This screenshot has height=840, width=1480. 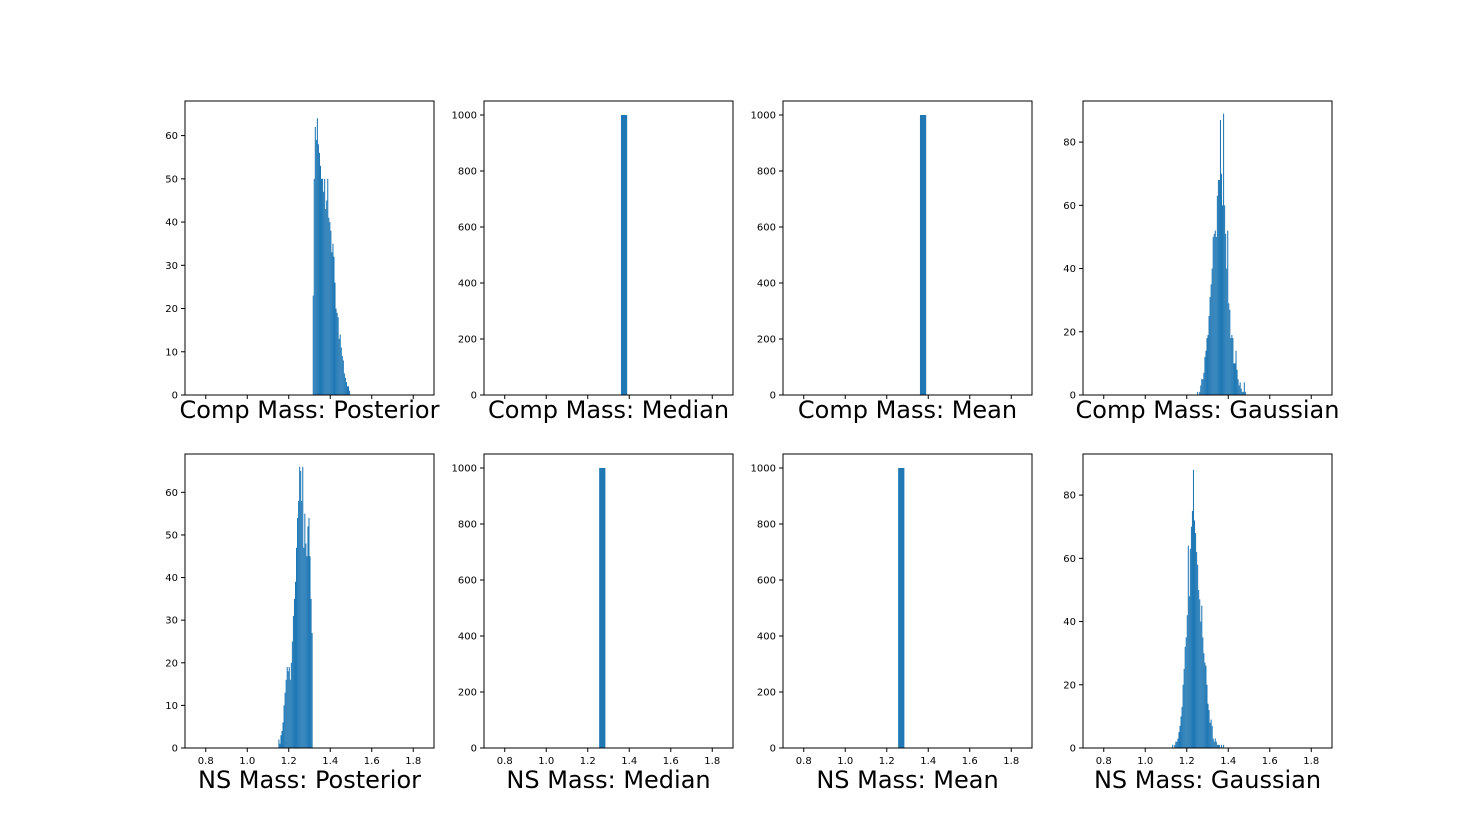 What do you see at coordinates (309, 780) in the screenshot?
I see `panel-title: NS Mass: Posterior` at bounding box center [309, 780].